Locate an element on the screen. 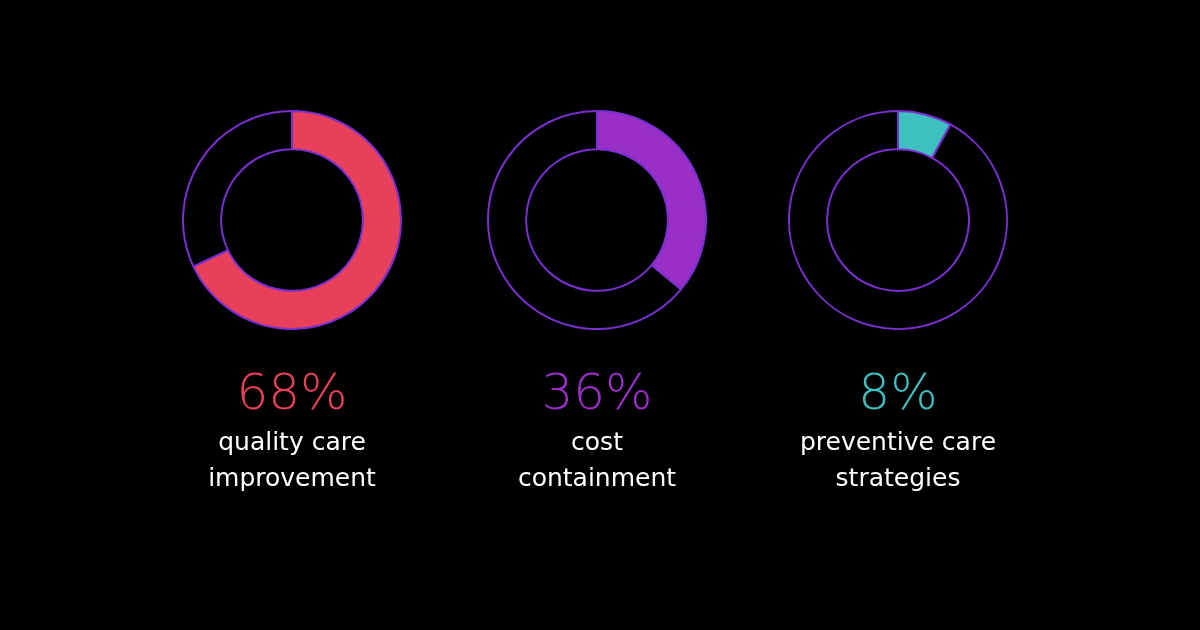 The width and height of the screenshot is (1200, 630). text: quality care improvement is located at coordinates (292, 460).